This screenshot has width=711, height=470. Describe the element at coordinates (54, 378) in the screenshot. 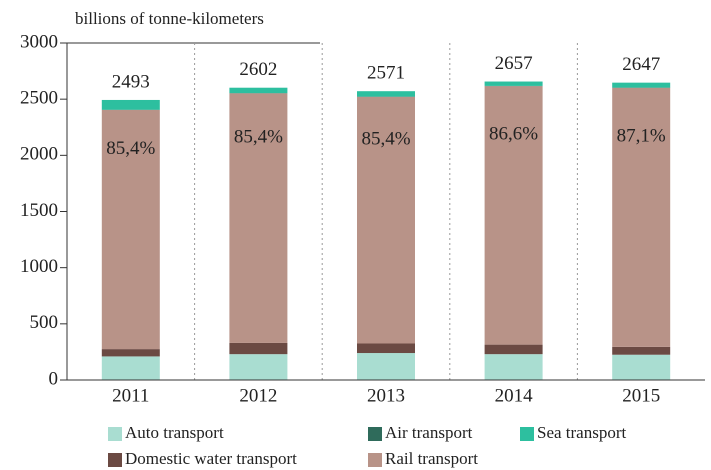

I see `y-tick-label: 0` at that location.